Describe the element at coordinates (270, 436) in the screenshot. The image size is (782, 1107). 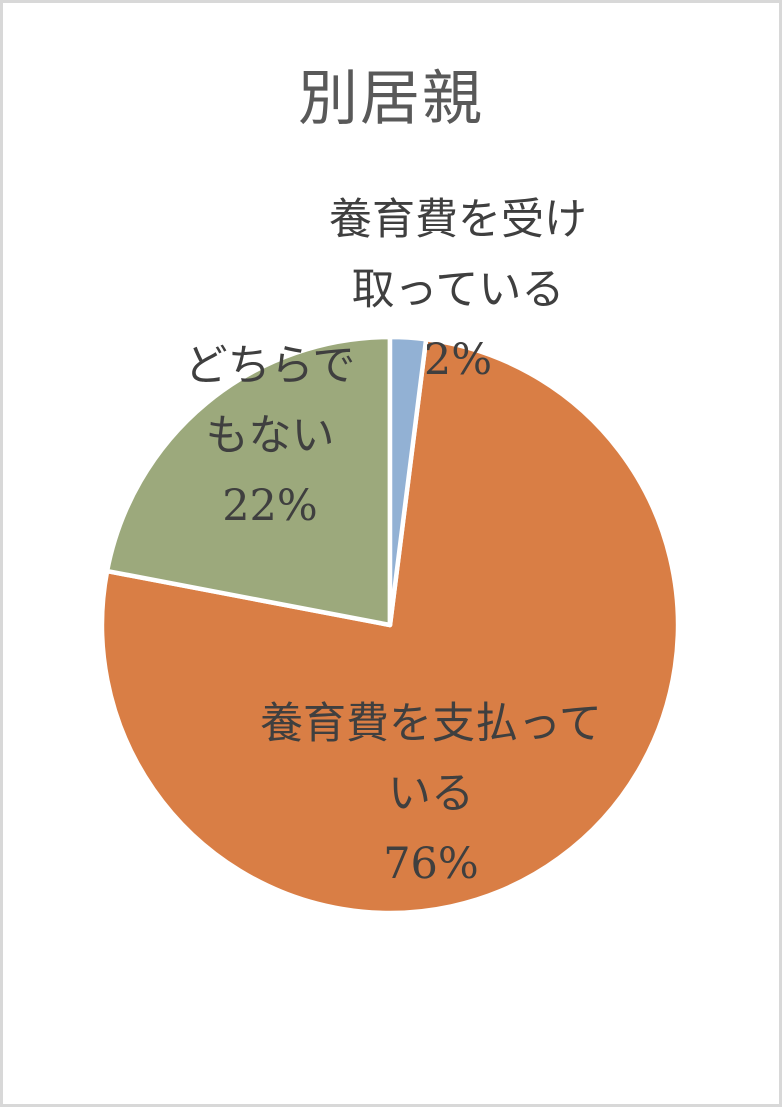
I see `slice-label-neither: どちらで もない 22%` at that location.